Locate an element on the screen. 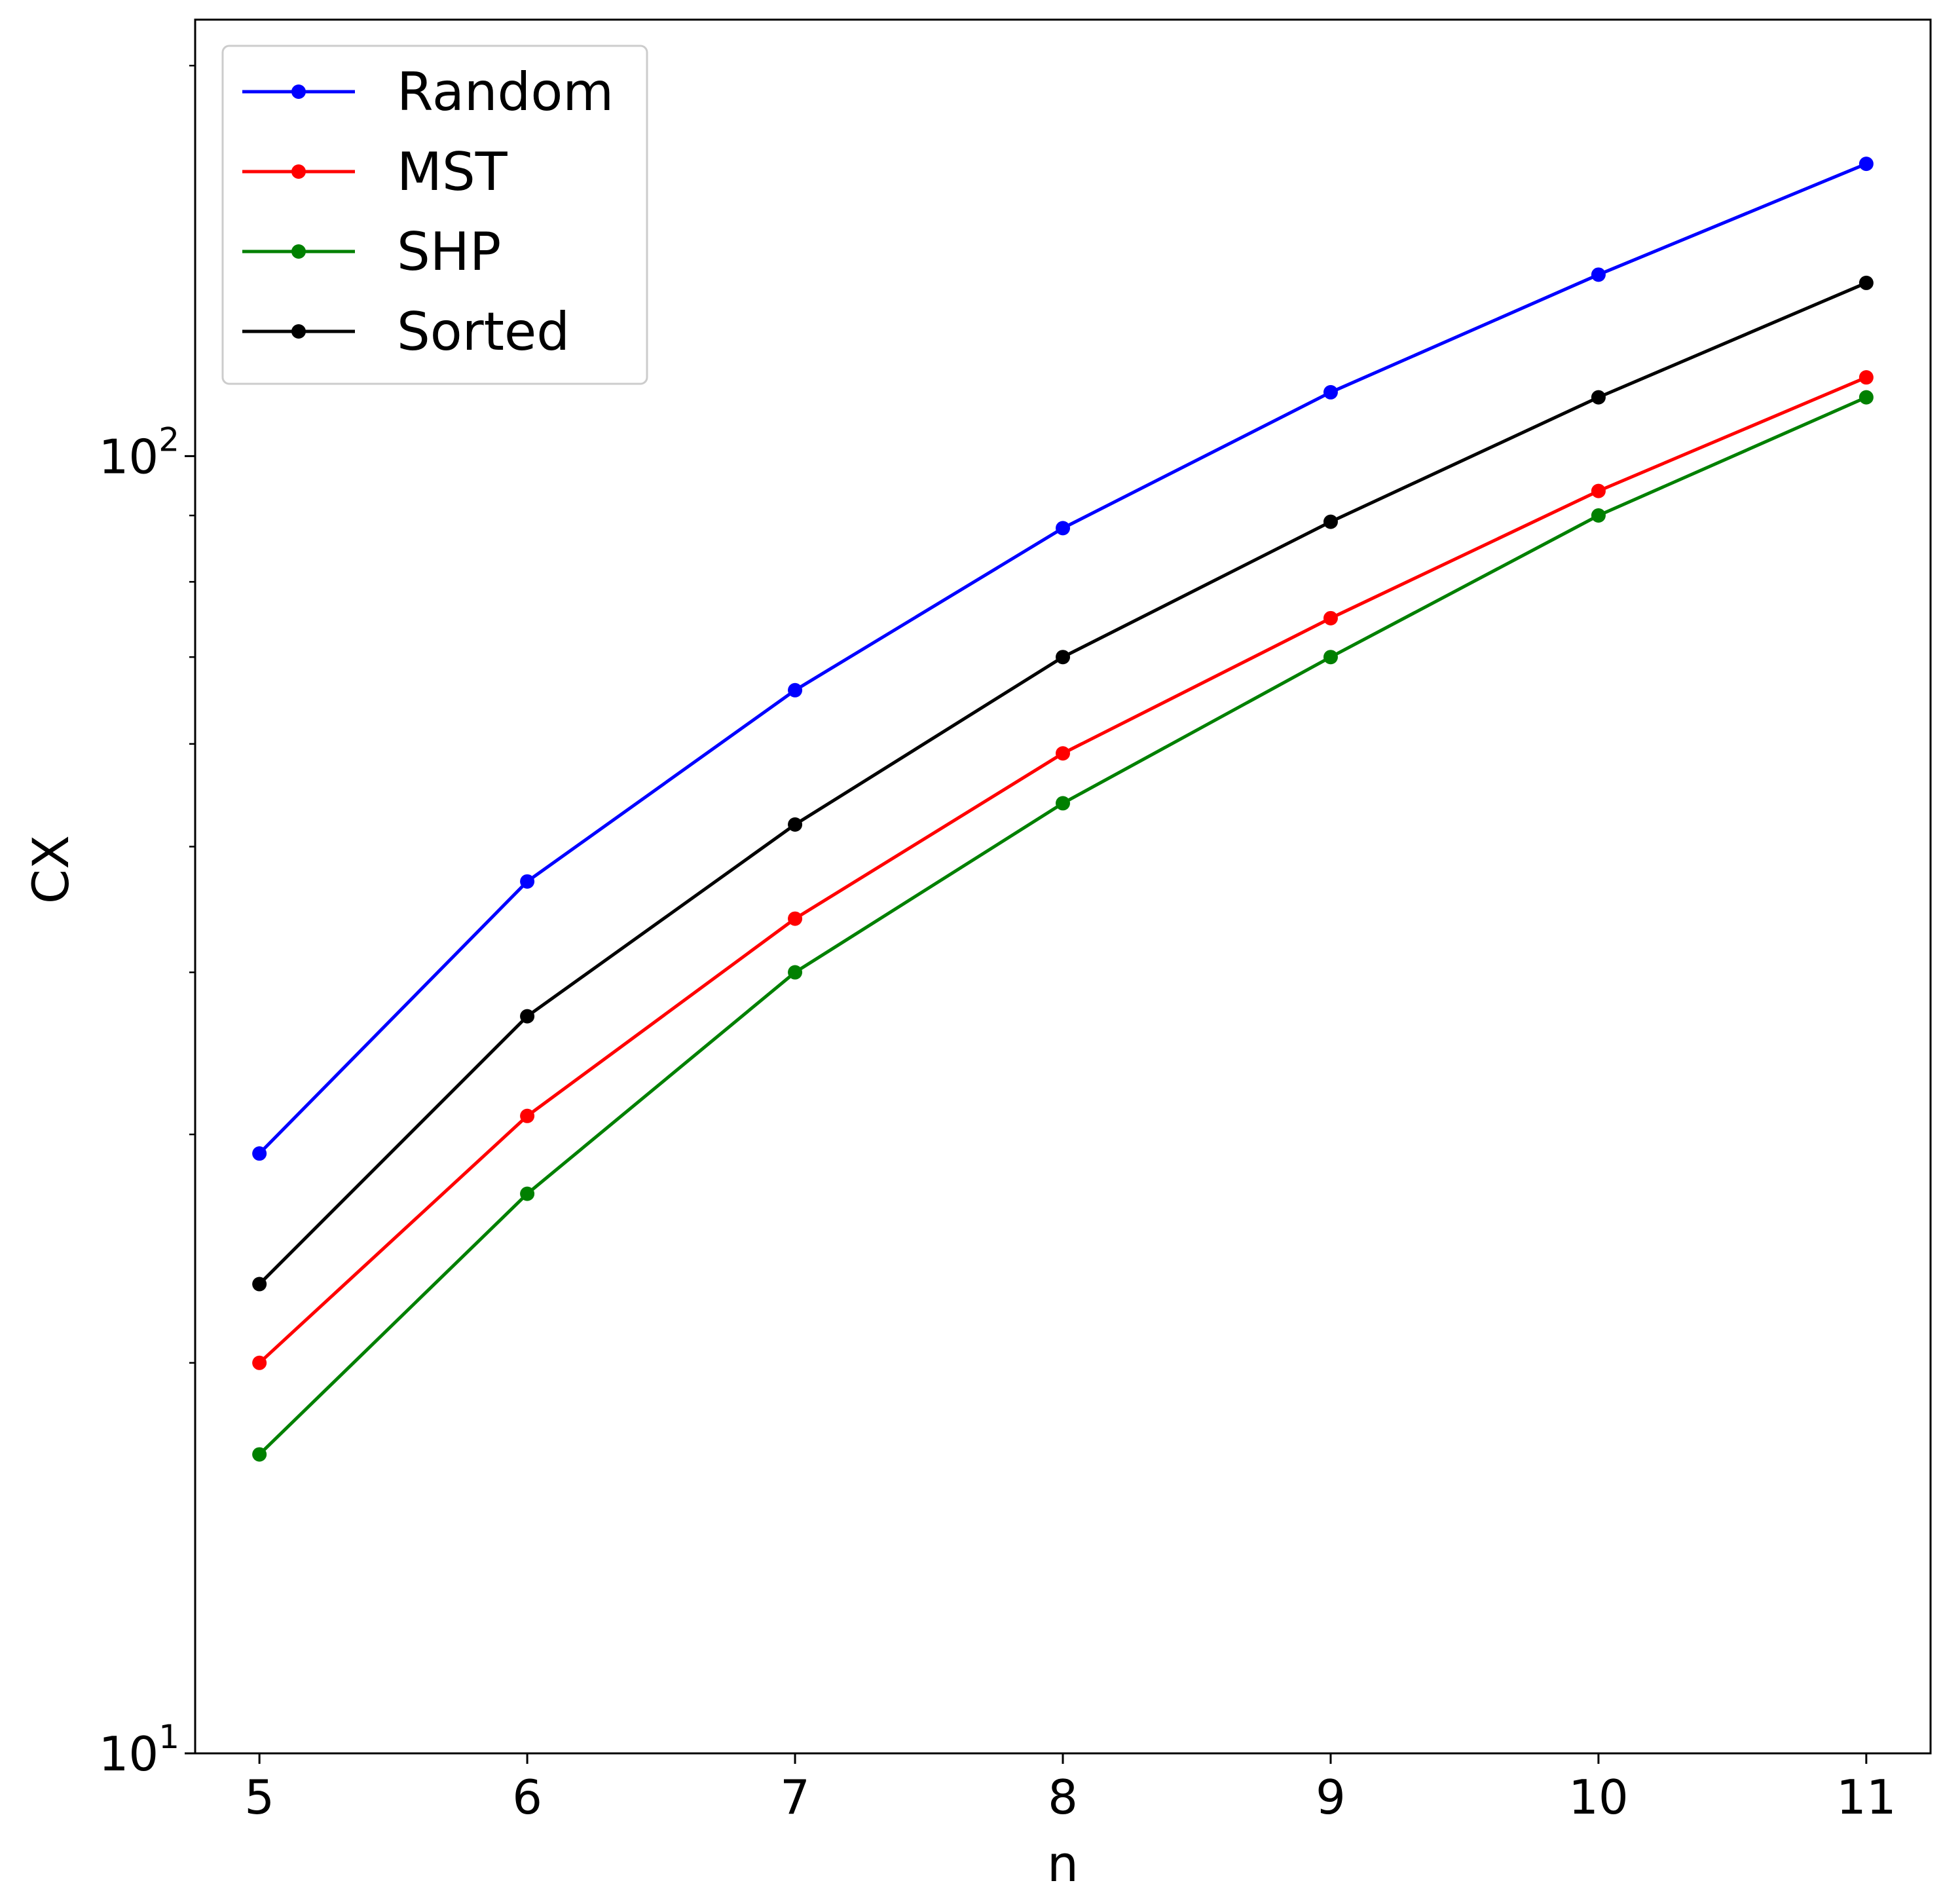 The height and width of the screenshot is (1904, 1943). x-tick-label: 7 is located at coordinates (795, 1797).